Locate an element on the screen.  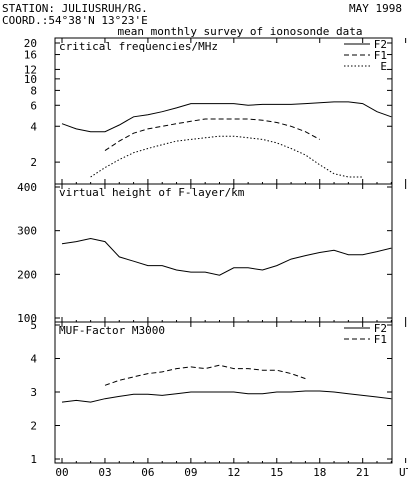
y-tick-label: 400 is located at coordinates (27, 187).